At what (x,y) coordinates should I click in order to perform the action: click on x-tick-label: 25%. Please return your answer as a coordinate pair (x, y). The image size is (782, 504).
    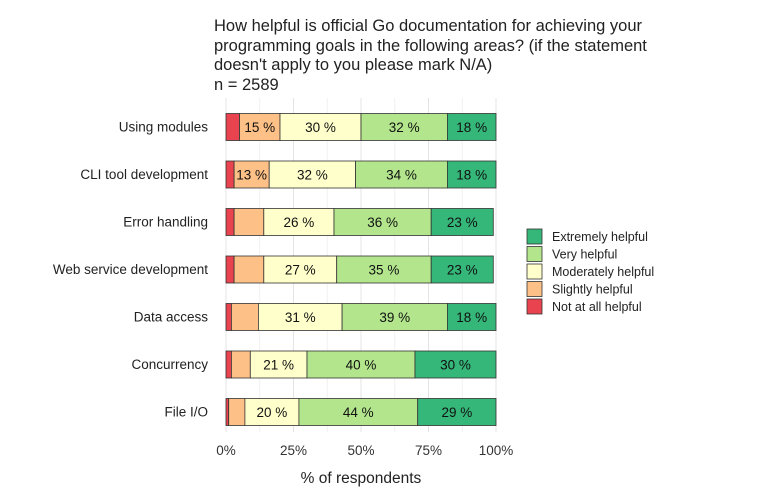
    Looking at the image, I should click on (293, 450).